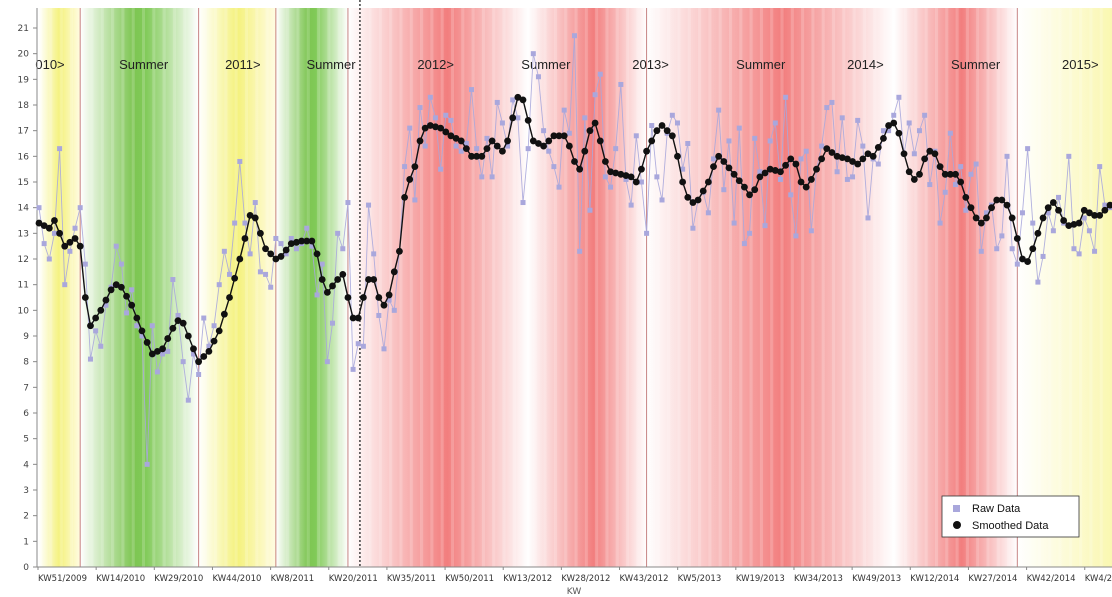  What do you see at coordinates (956, 508) in the screenshot?
I see `legend-raw-swatch` at bounding box center [956, 508].